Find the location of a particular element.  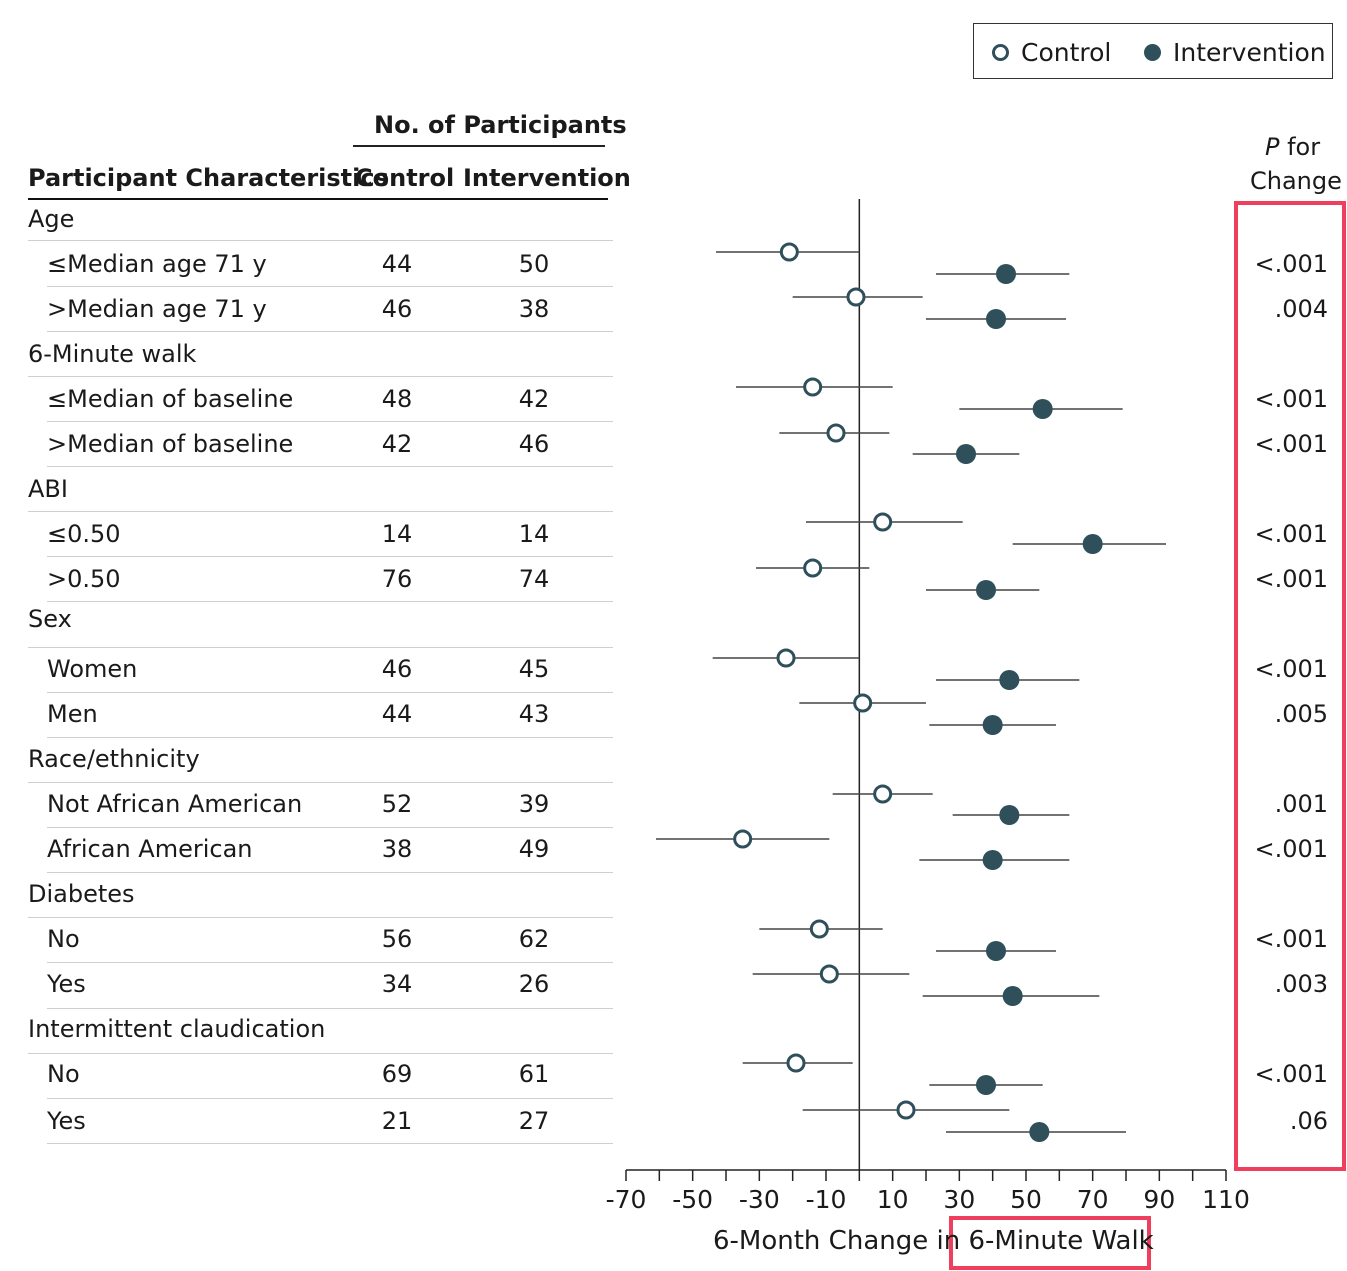

category-label: Age is located at coordinates (51, 219).